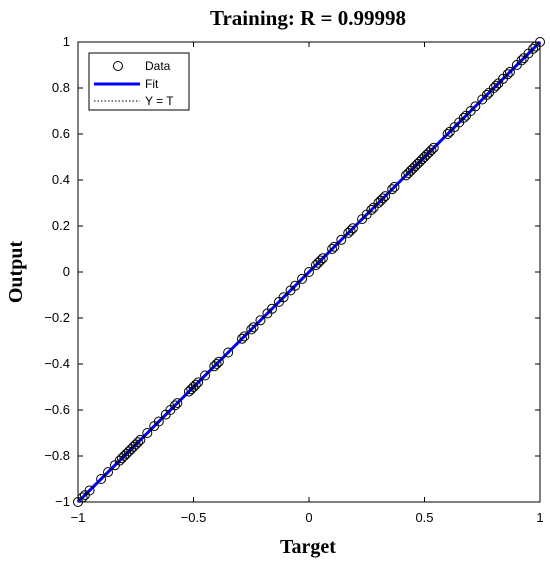 This screenshot has height=565, width=550. Describe the element at coordinates (194, 517) in the screenshot. I see `x-tick-label: −0.5` at that location.